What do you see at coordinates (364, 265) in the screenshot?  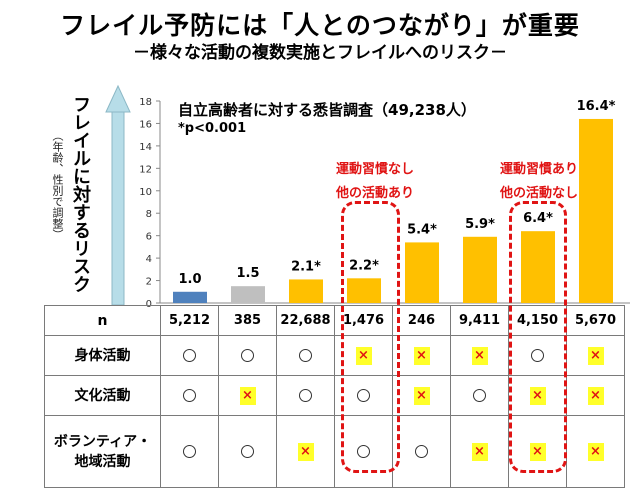 I see `data-label: 2.2*` at bounding box center [364, 265].